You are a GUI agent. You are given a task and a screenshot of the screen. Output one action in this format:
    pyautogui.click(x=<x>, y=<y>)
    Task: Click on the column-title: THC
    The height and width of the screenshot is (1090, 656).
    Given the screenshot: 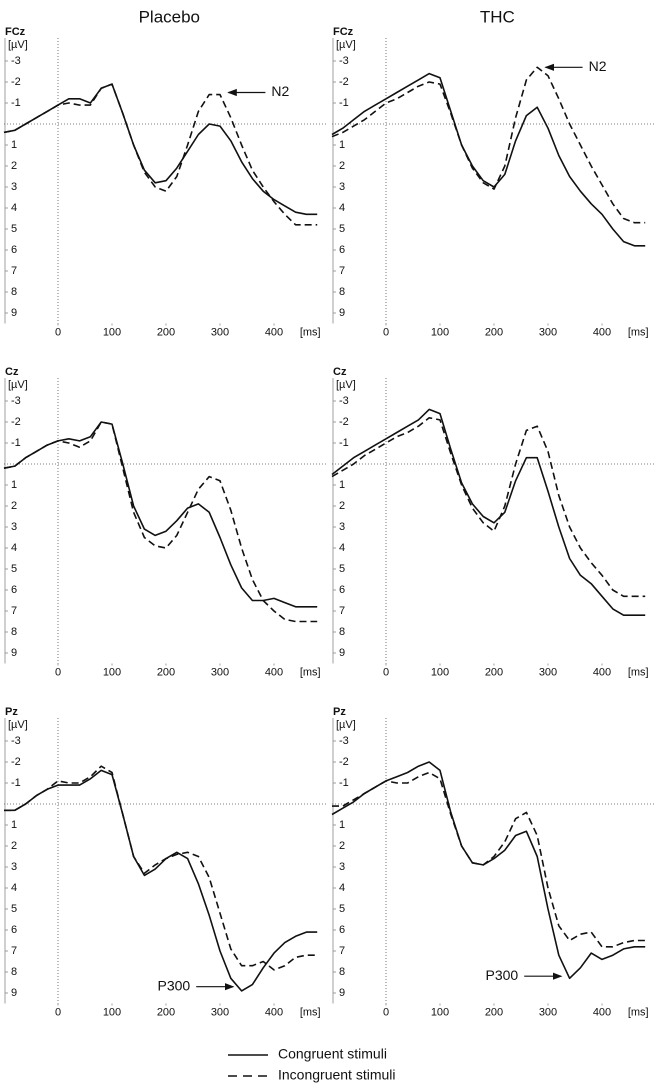 What is the action you would take?
    pyautogui.click(x=497, y=16)
    